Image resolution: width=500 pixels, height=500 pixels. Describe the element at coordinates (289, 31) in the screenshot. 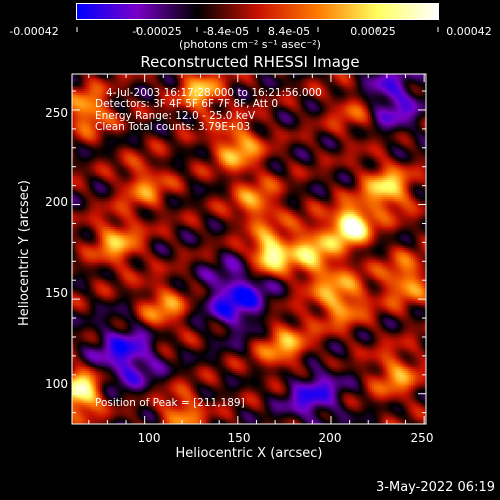

I see `colorbar-tick-label: 8.4e-05` at that location.